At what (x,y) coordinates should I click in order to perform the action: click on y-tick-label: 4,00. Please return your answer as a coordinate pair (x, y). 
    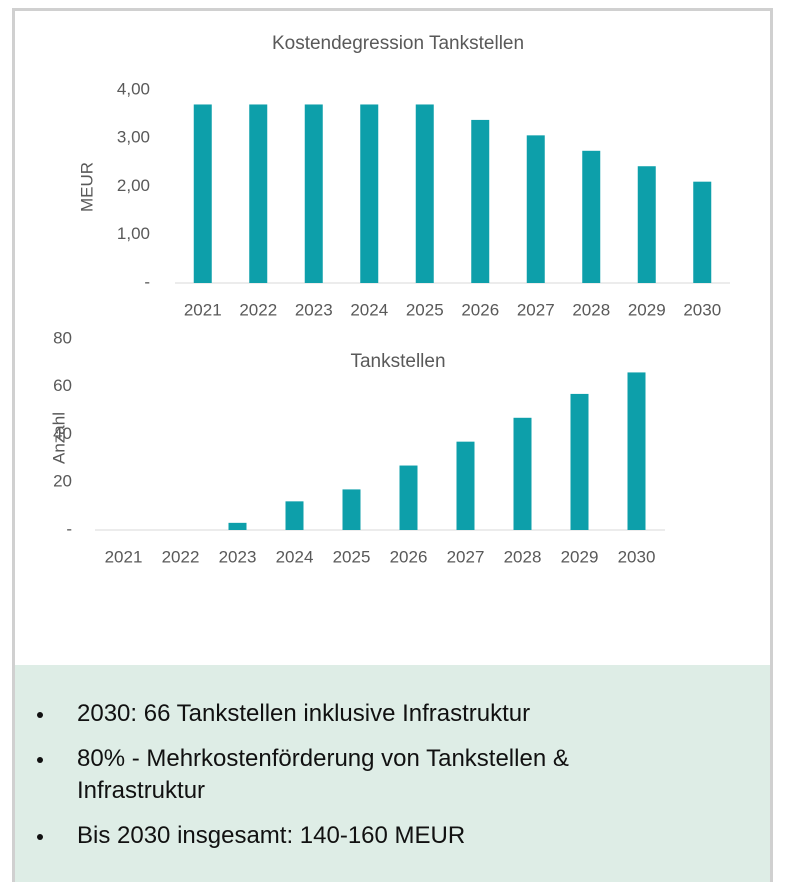
    Looking at the image, I should click on (133, 88).